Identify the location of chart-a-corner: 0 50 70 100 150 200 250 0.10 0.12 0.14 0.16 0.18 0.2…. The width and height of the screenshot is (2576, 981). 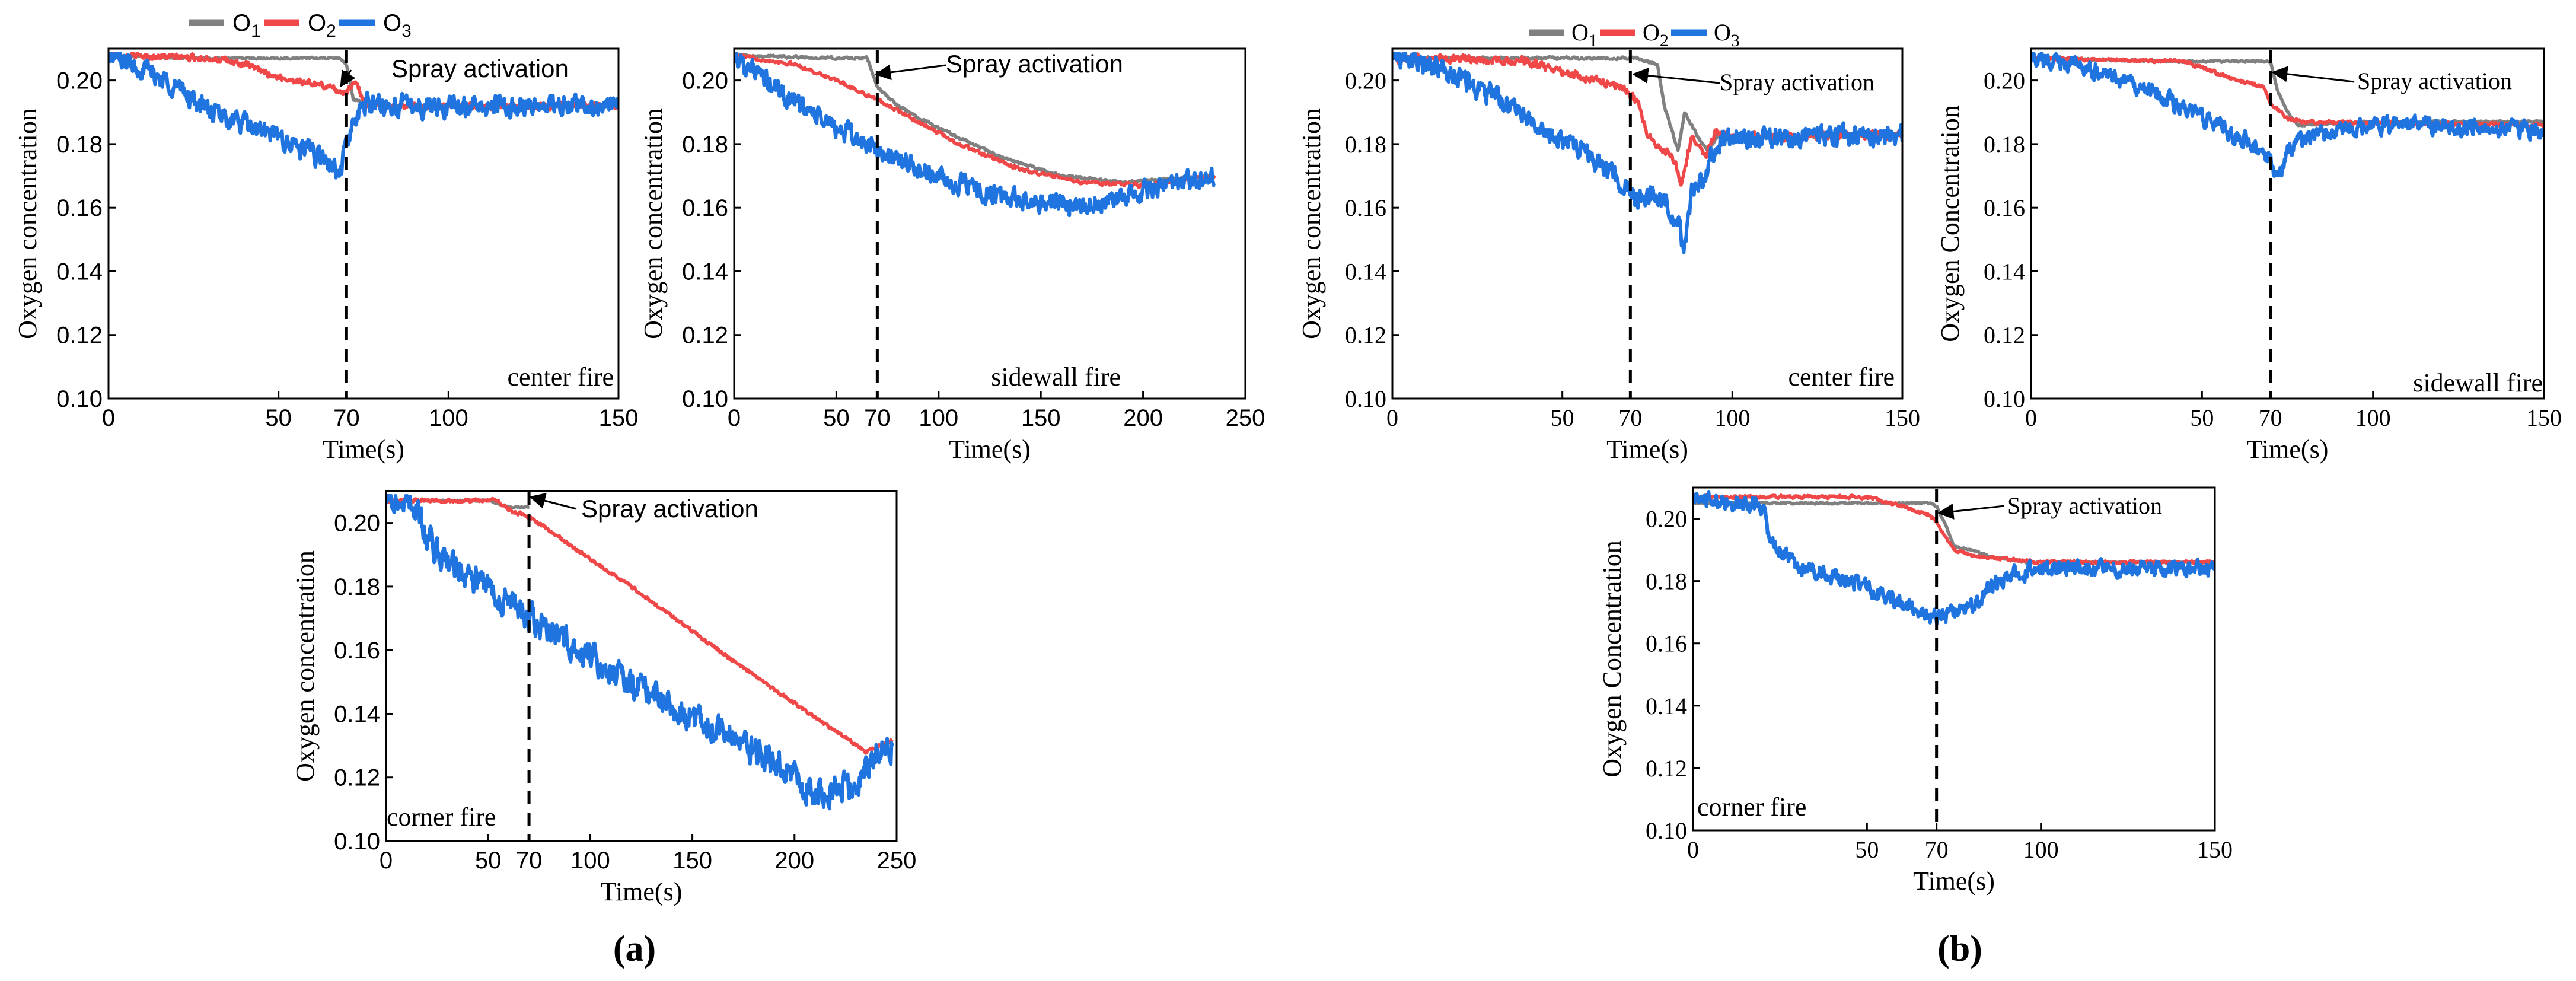
(604, 698).